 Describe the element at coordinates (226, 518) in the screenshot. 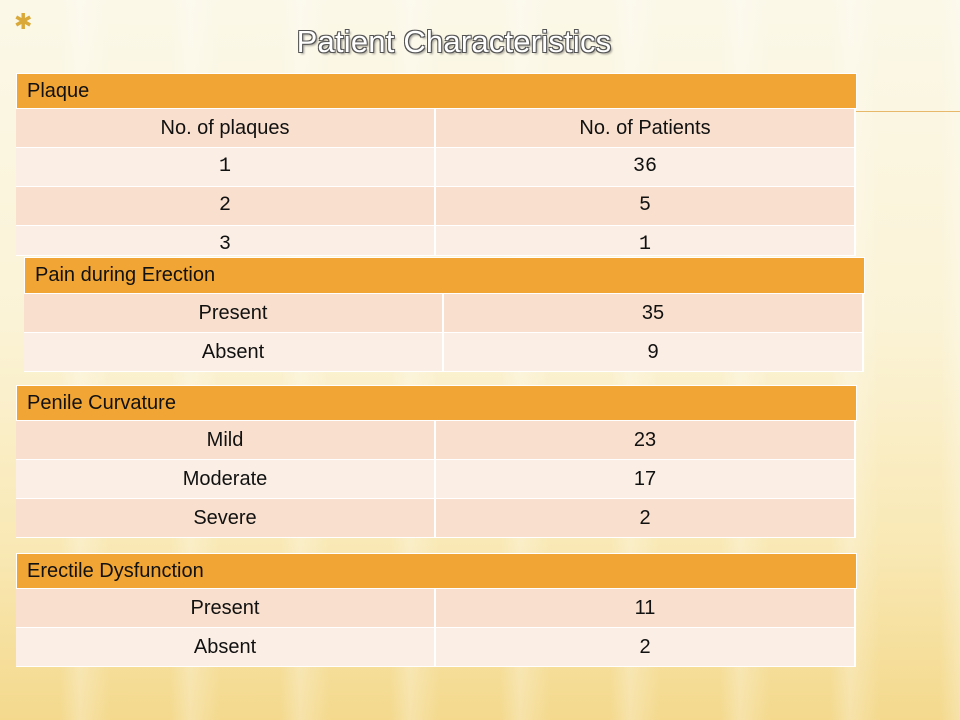

I see `table-cell: Severe` at that location.